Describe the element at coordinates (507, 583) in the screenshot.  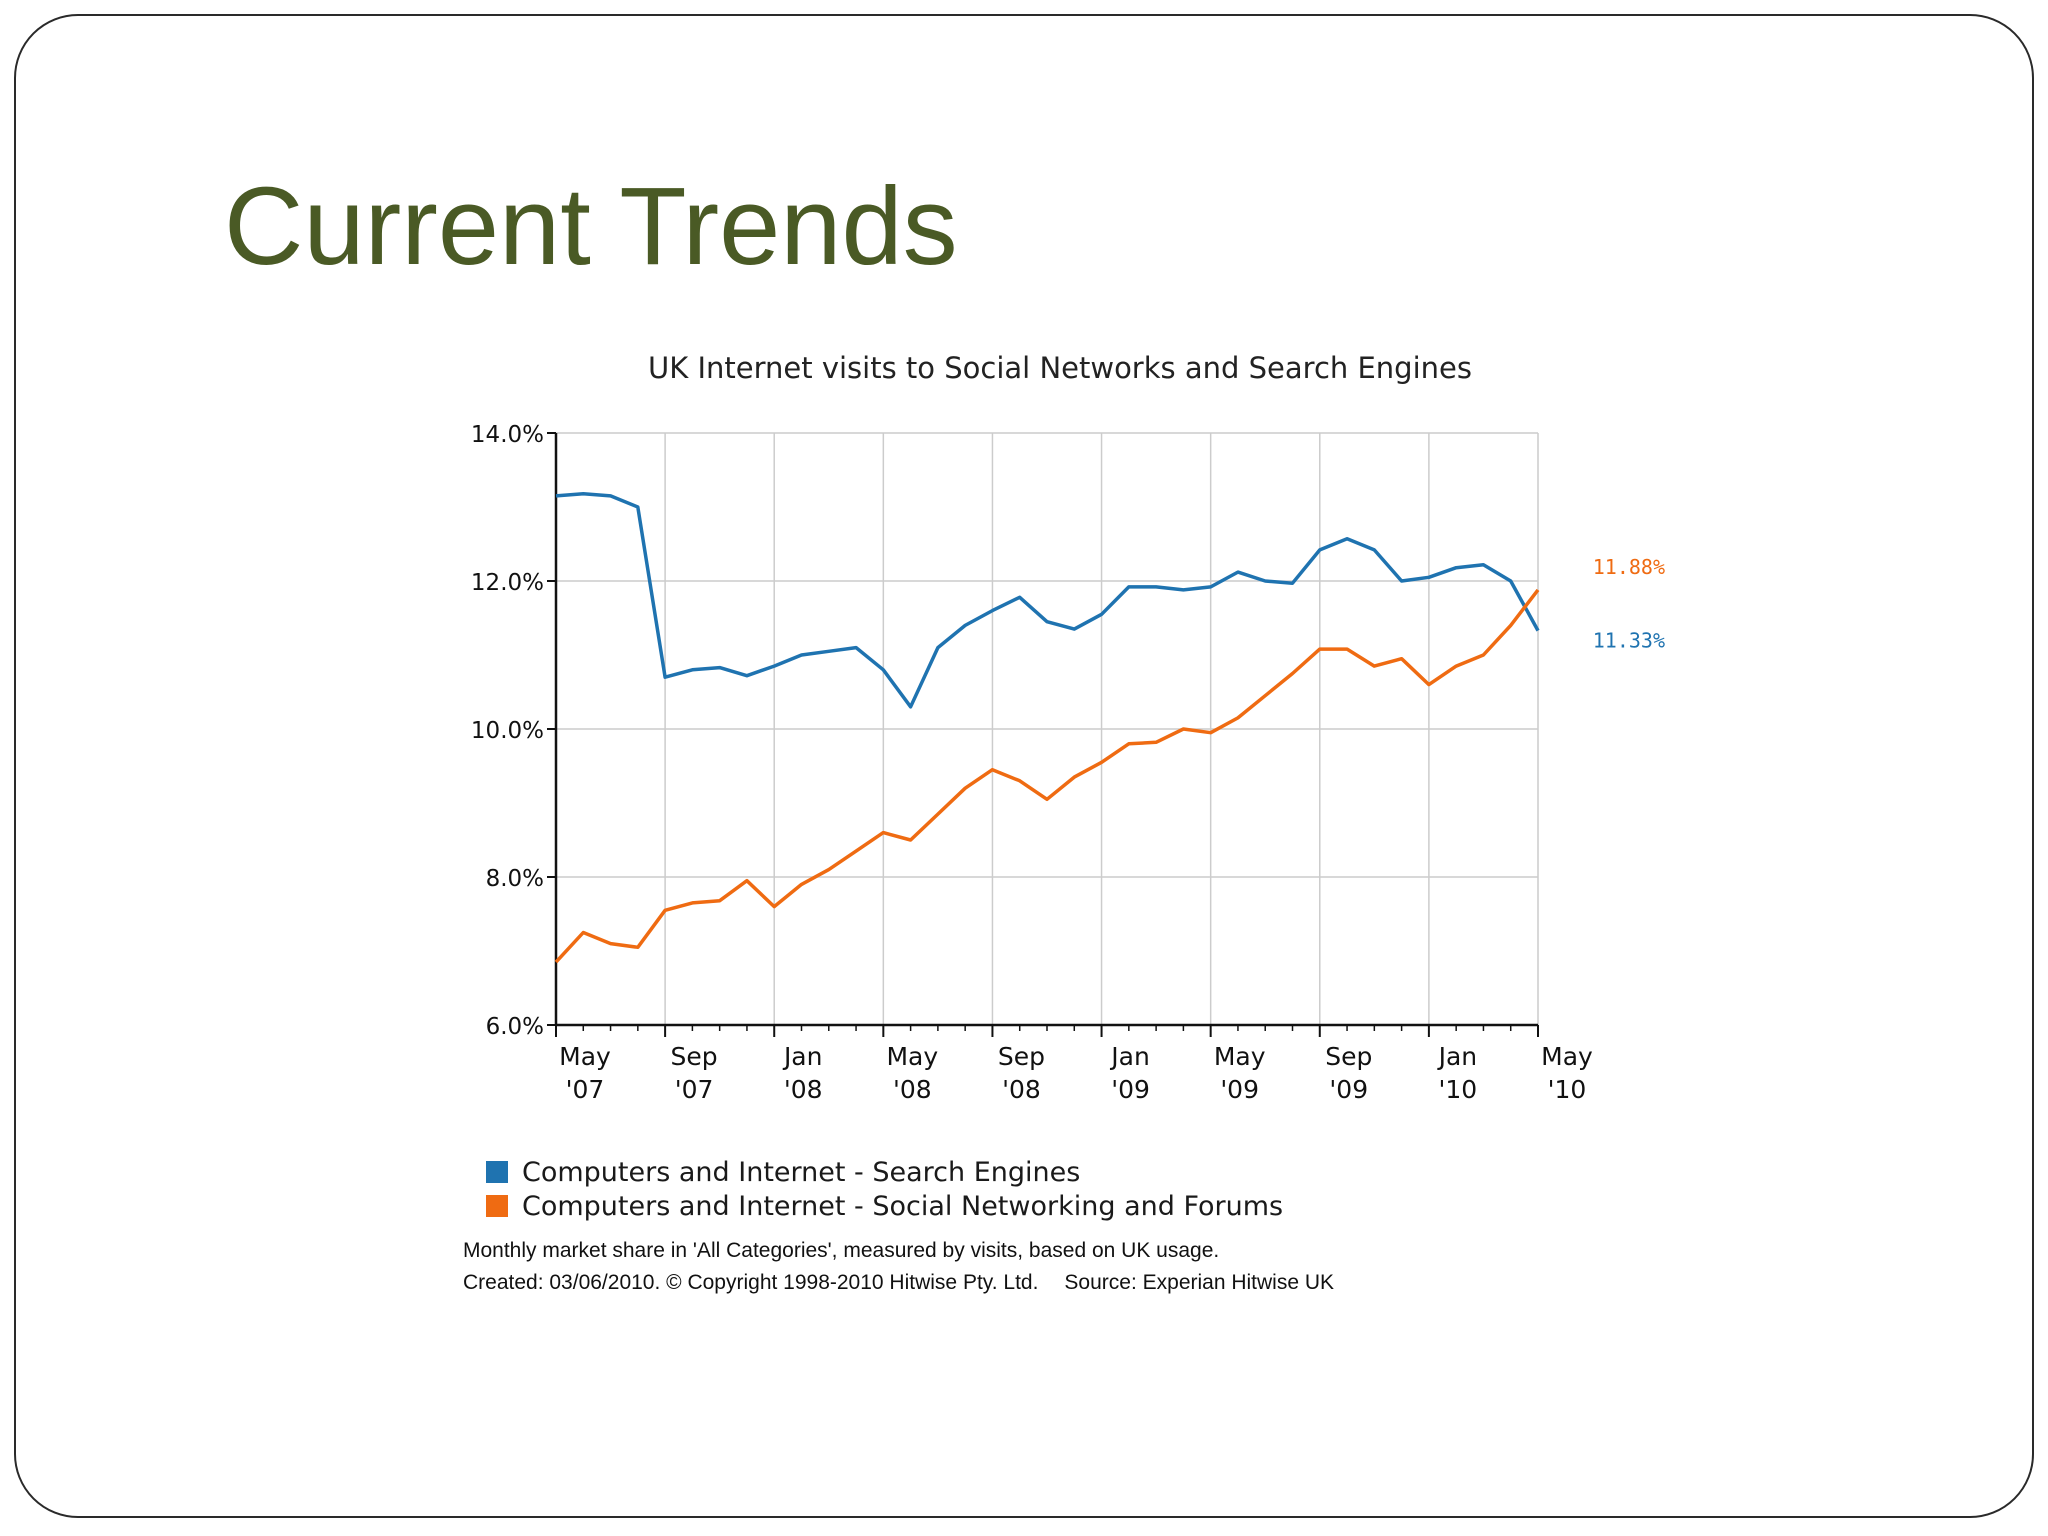
I see `y-tick-label: 12.0%` at that location.